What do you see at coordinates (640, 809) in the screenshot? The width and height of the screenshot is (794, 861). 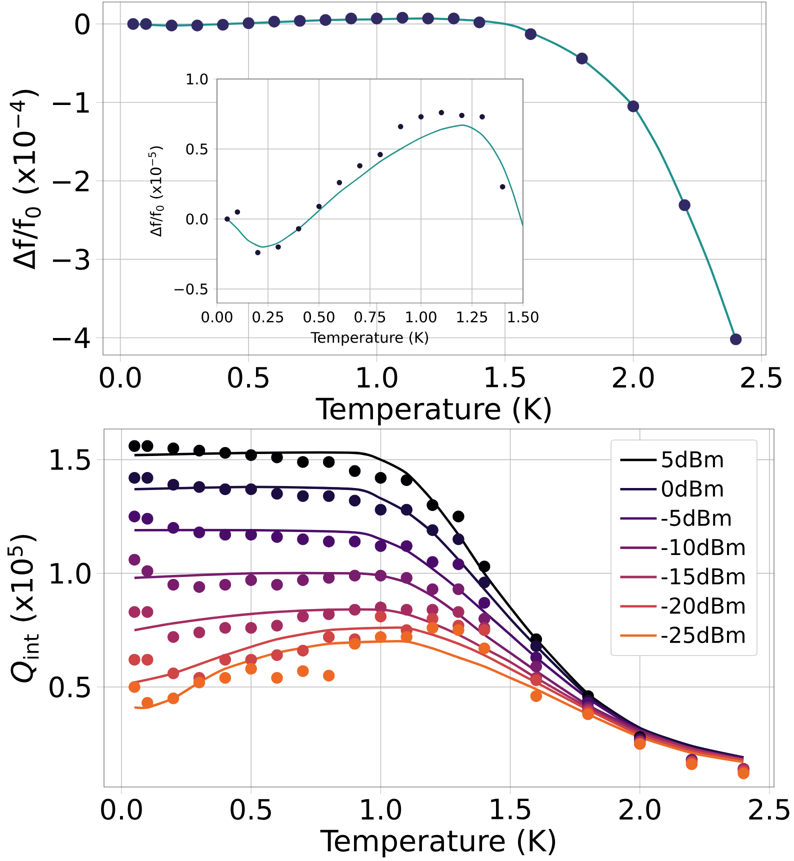 I see `x-tick-label: 2.0` at bounding box center [640, 809].